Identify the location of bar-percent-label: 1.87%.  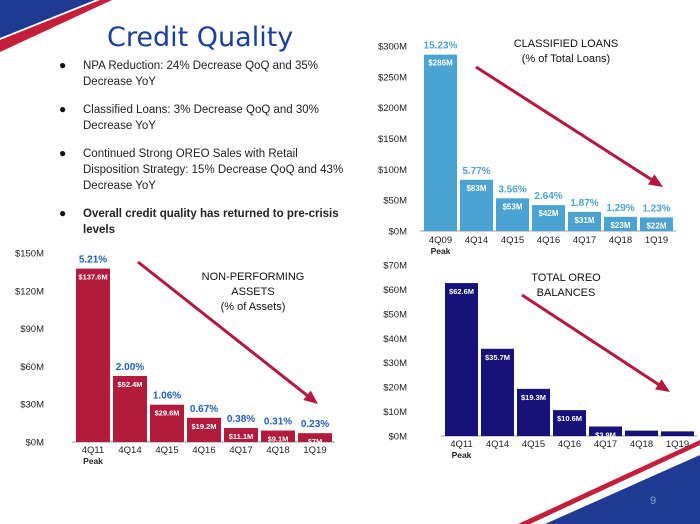
(584, 203).